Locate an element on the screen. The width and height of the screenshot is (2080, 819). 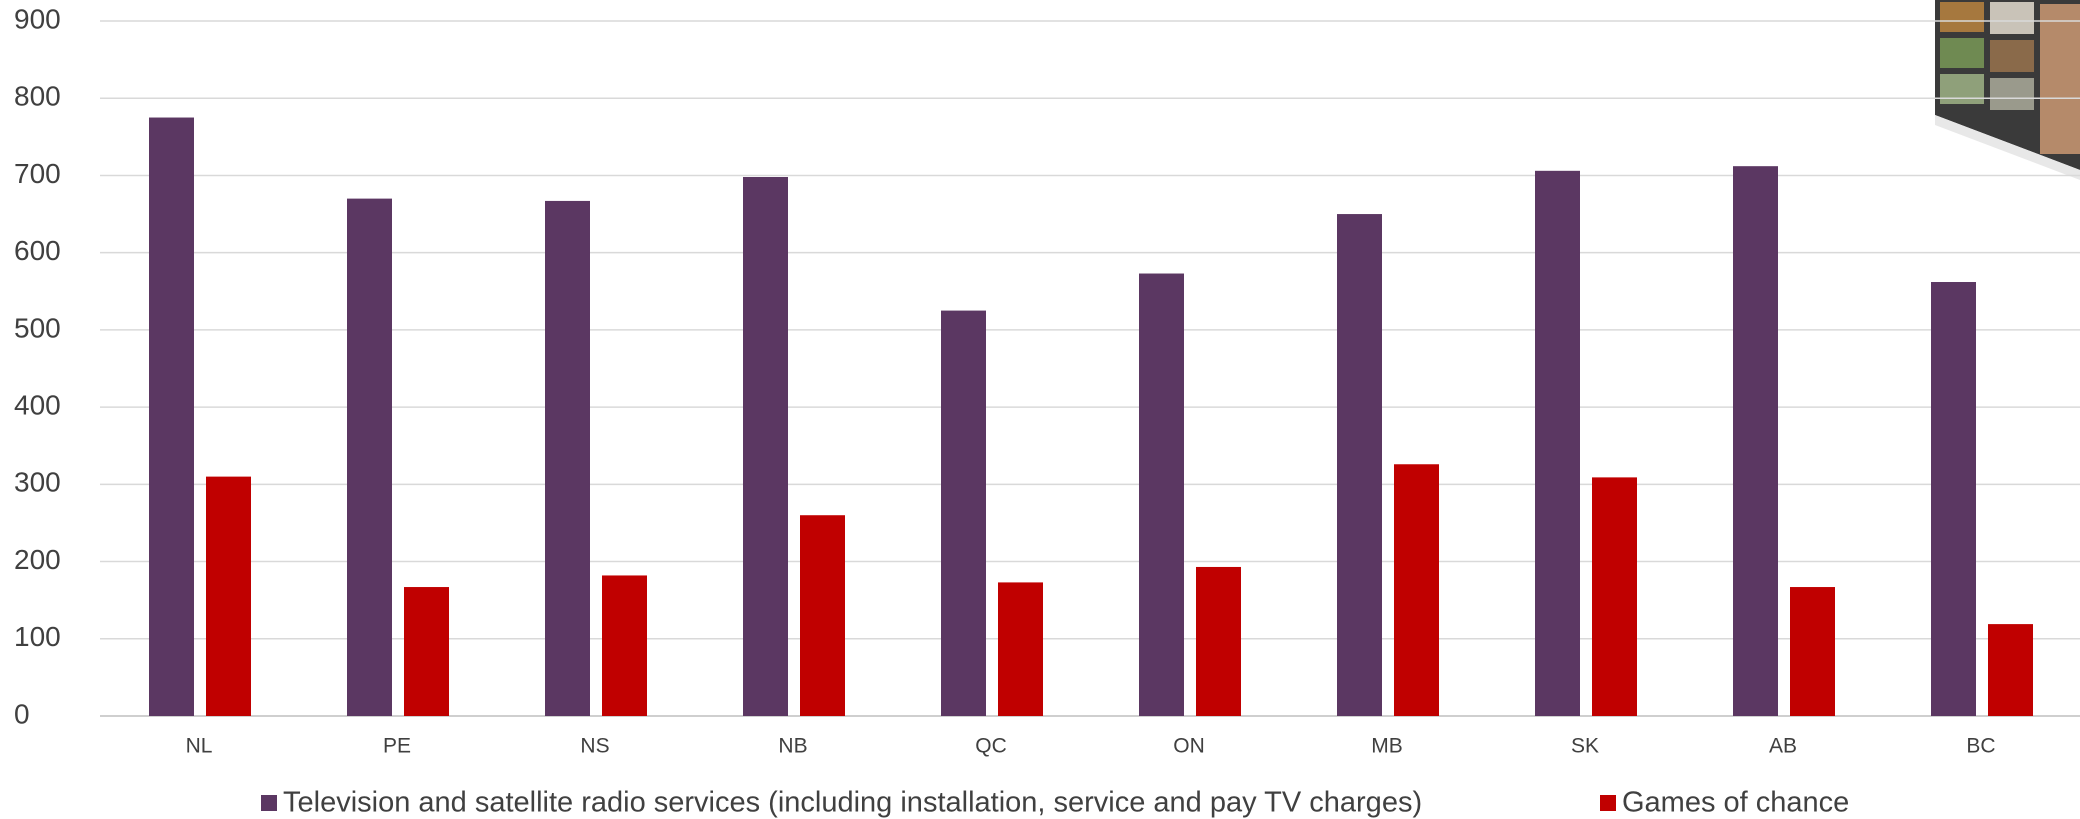
y-tick-label: 500 is located at coordinates (37, 327).